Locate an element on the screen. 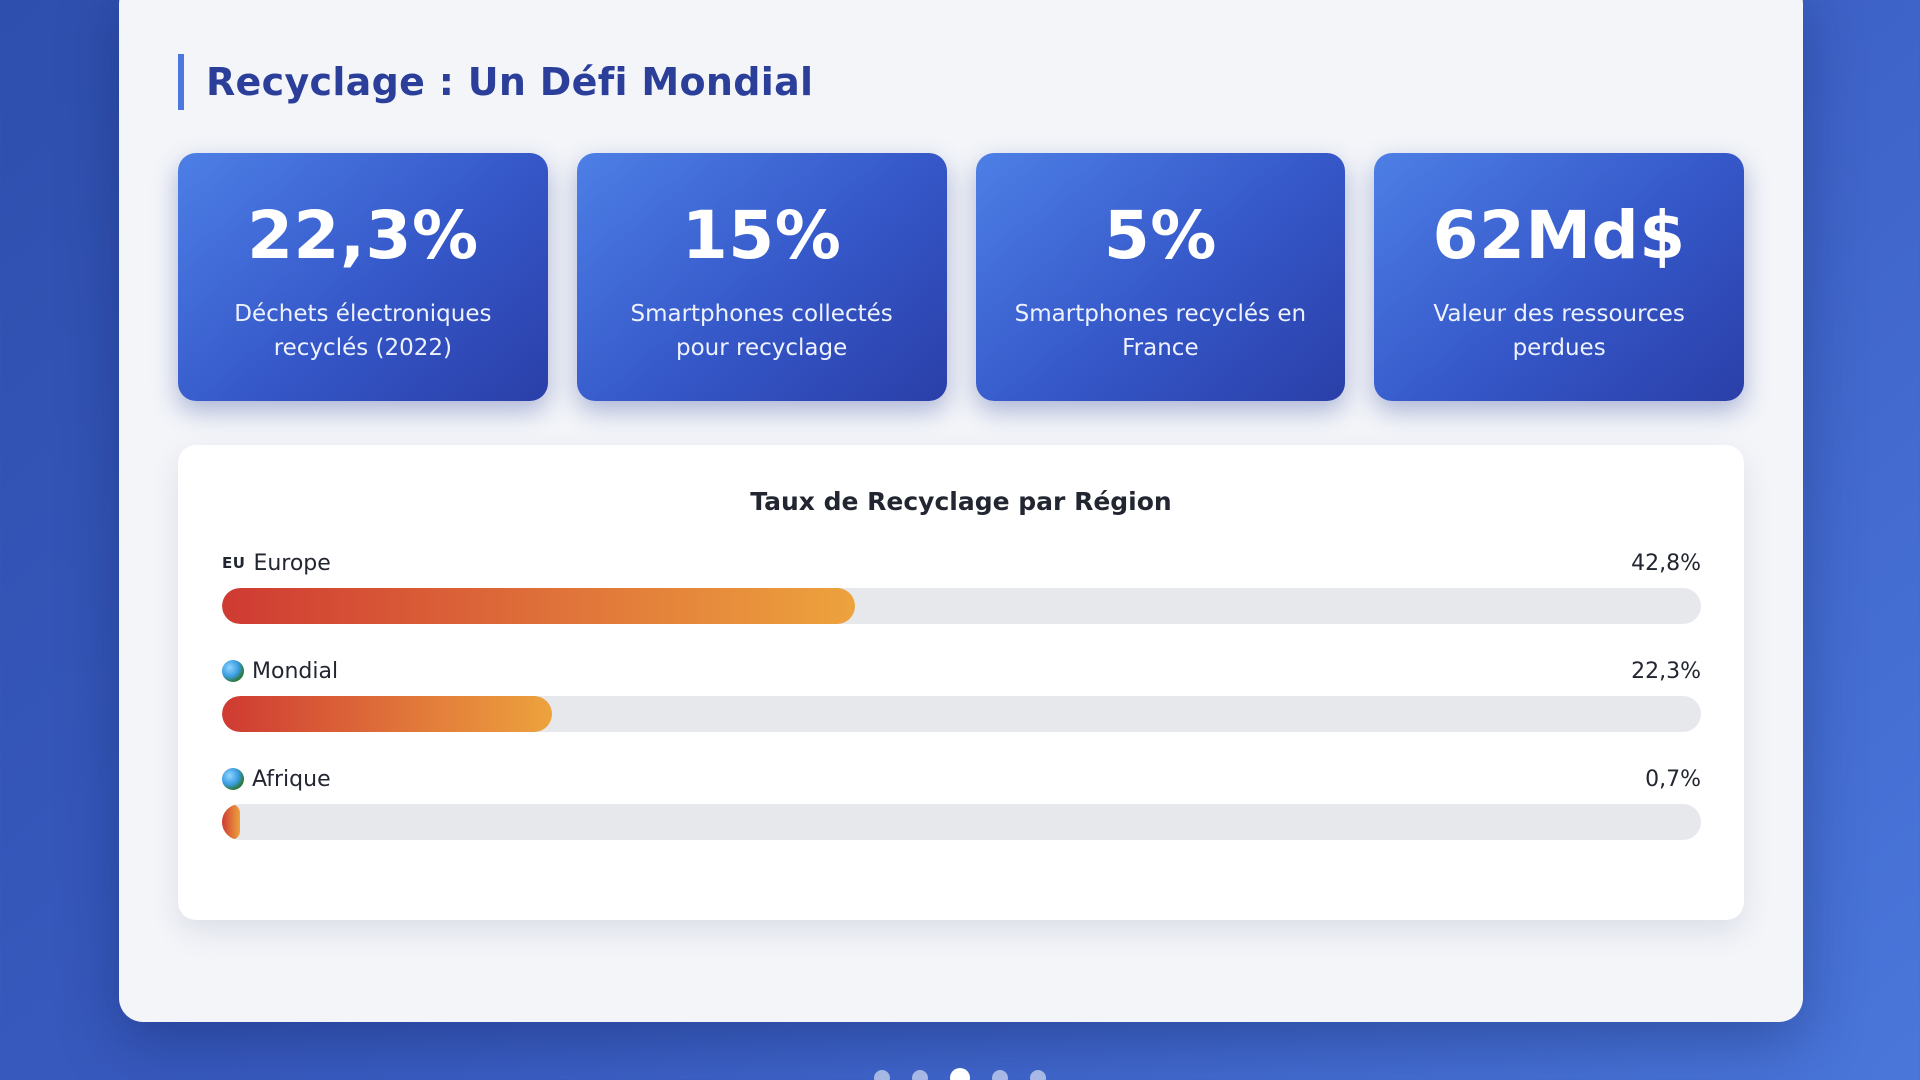  bar-label: Mondial is located at coordinates (295, 671).